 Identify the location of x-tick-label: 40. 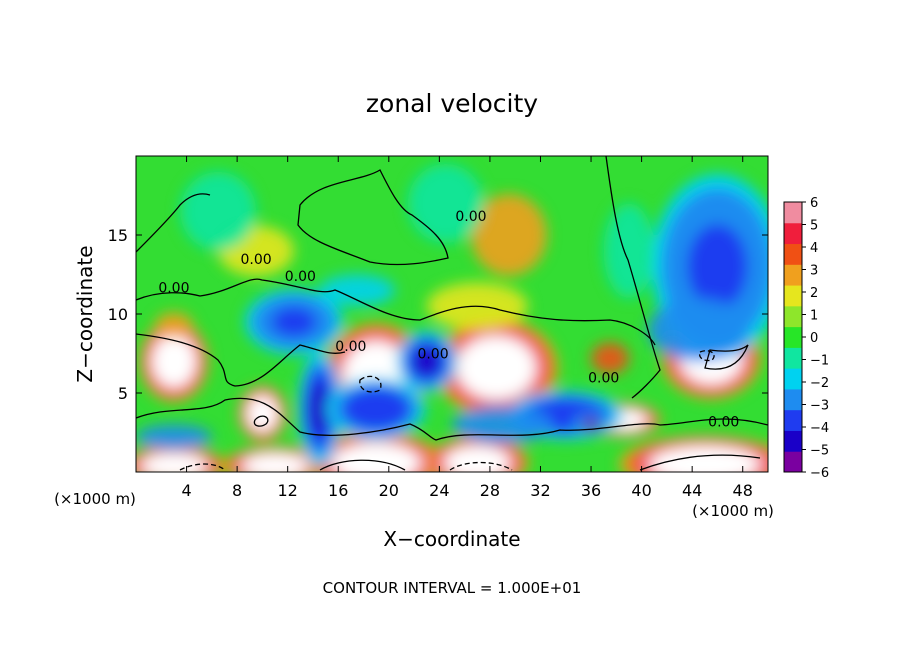
(641, 490).